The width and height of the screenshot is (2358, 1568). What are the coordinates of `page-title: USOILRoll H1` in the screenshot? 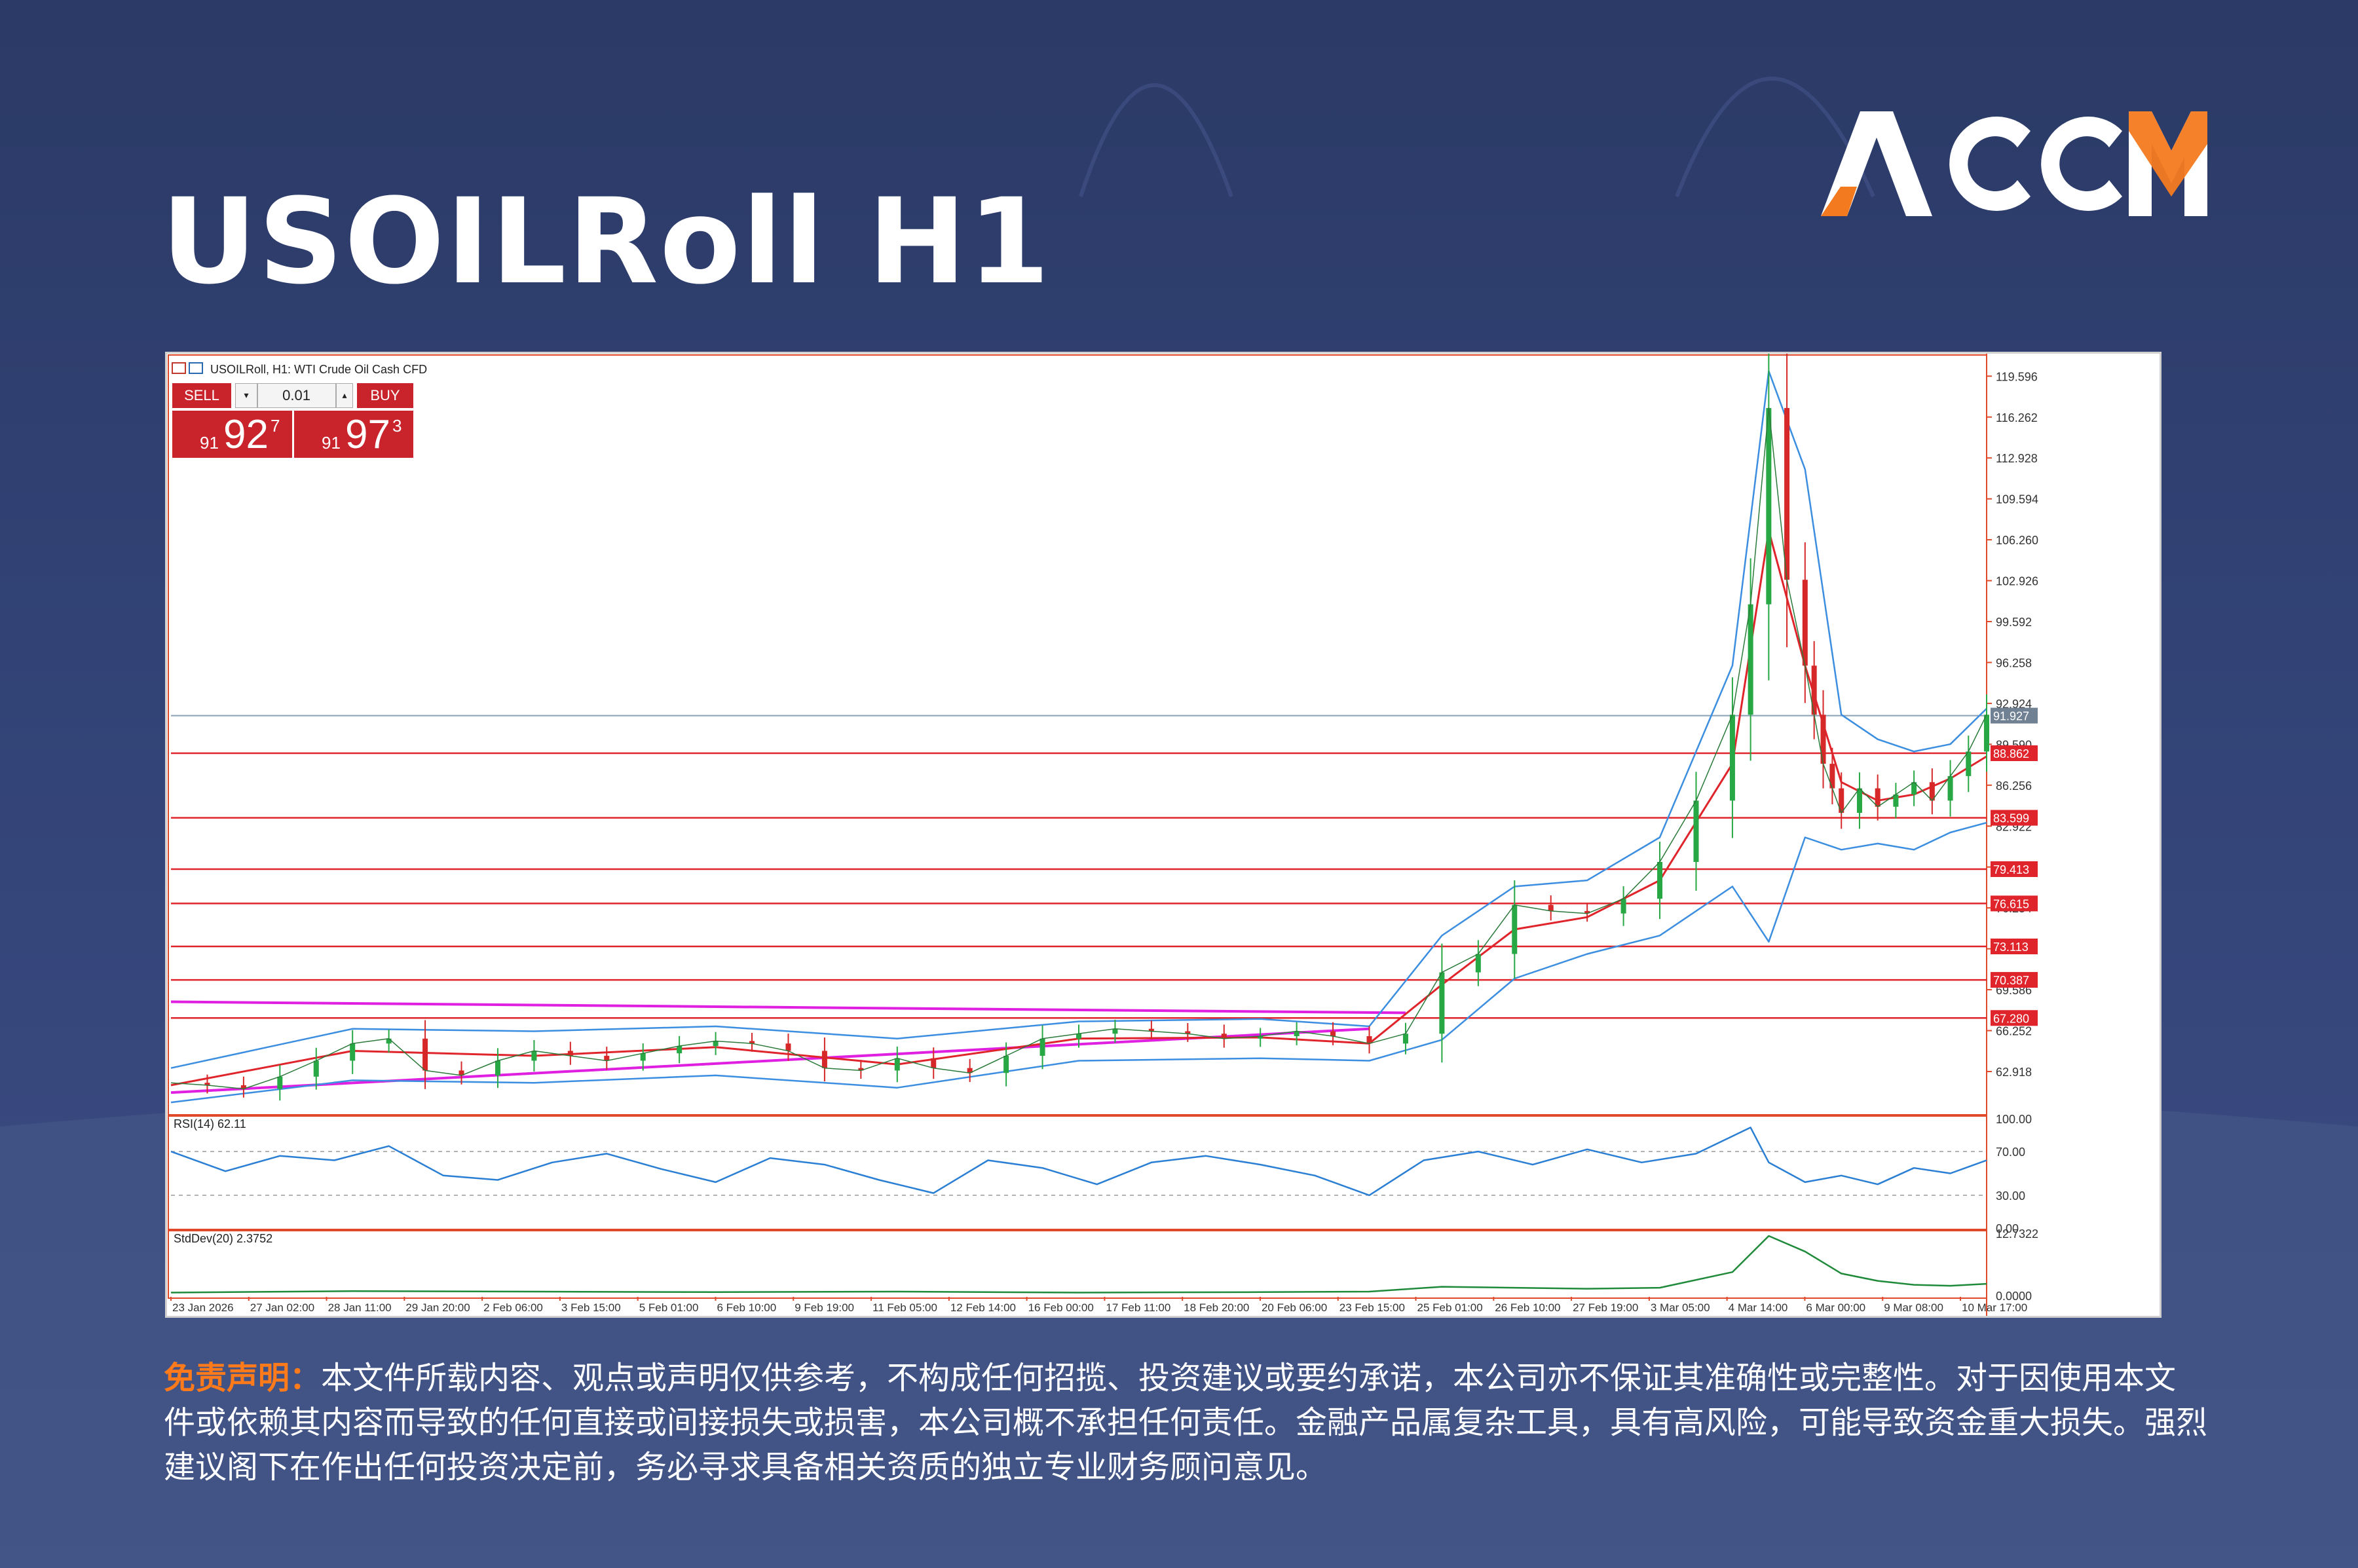 It's located at (606, 242).